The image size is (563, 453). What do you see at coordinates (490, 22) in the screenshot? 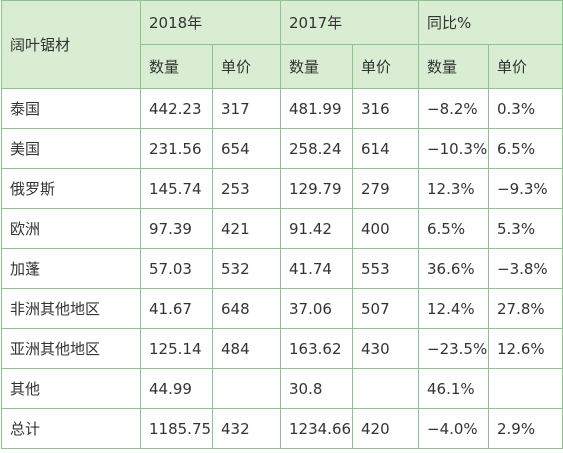
I see `group-header: 同比%` at bounding box center [490, 22].